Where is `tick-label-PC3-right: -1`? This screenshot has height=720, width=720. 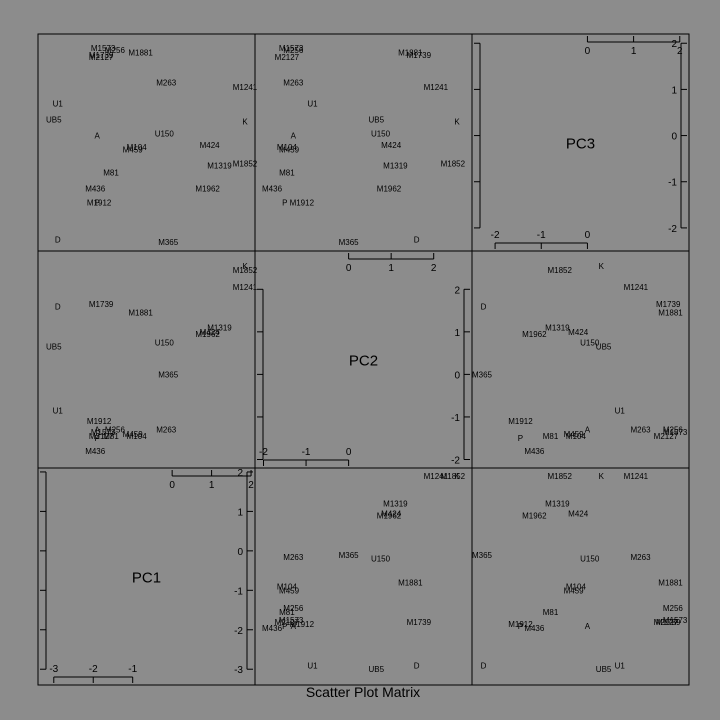
tick-label-PC3-right: -1 is located at coordinates (672, 183).